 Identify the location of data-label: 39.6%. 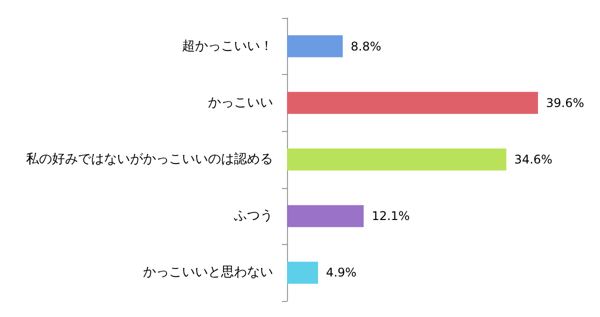
(565, 103).